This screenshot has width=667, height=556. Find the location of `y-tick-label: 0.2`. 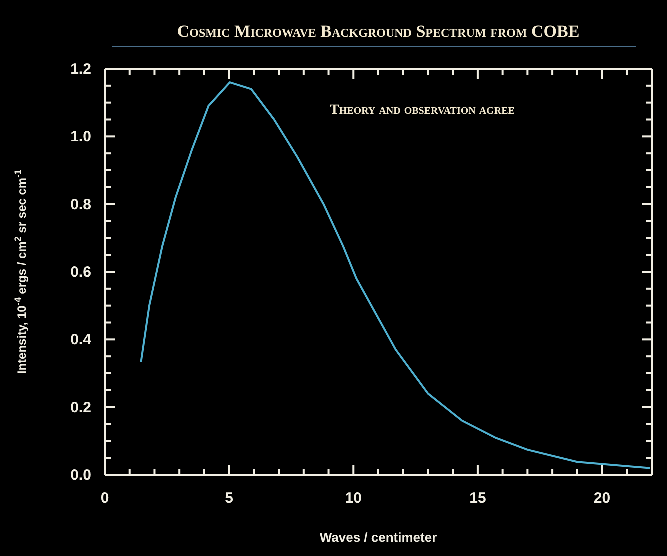

y-tick-label: 0.2 is located at coordinates (81, 407).